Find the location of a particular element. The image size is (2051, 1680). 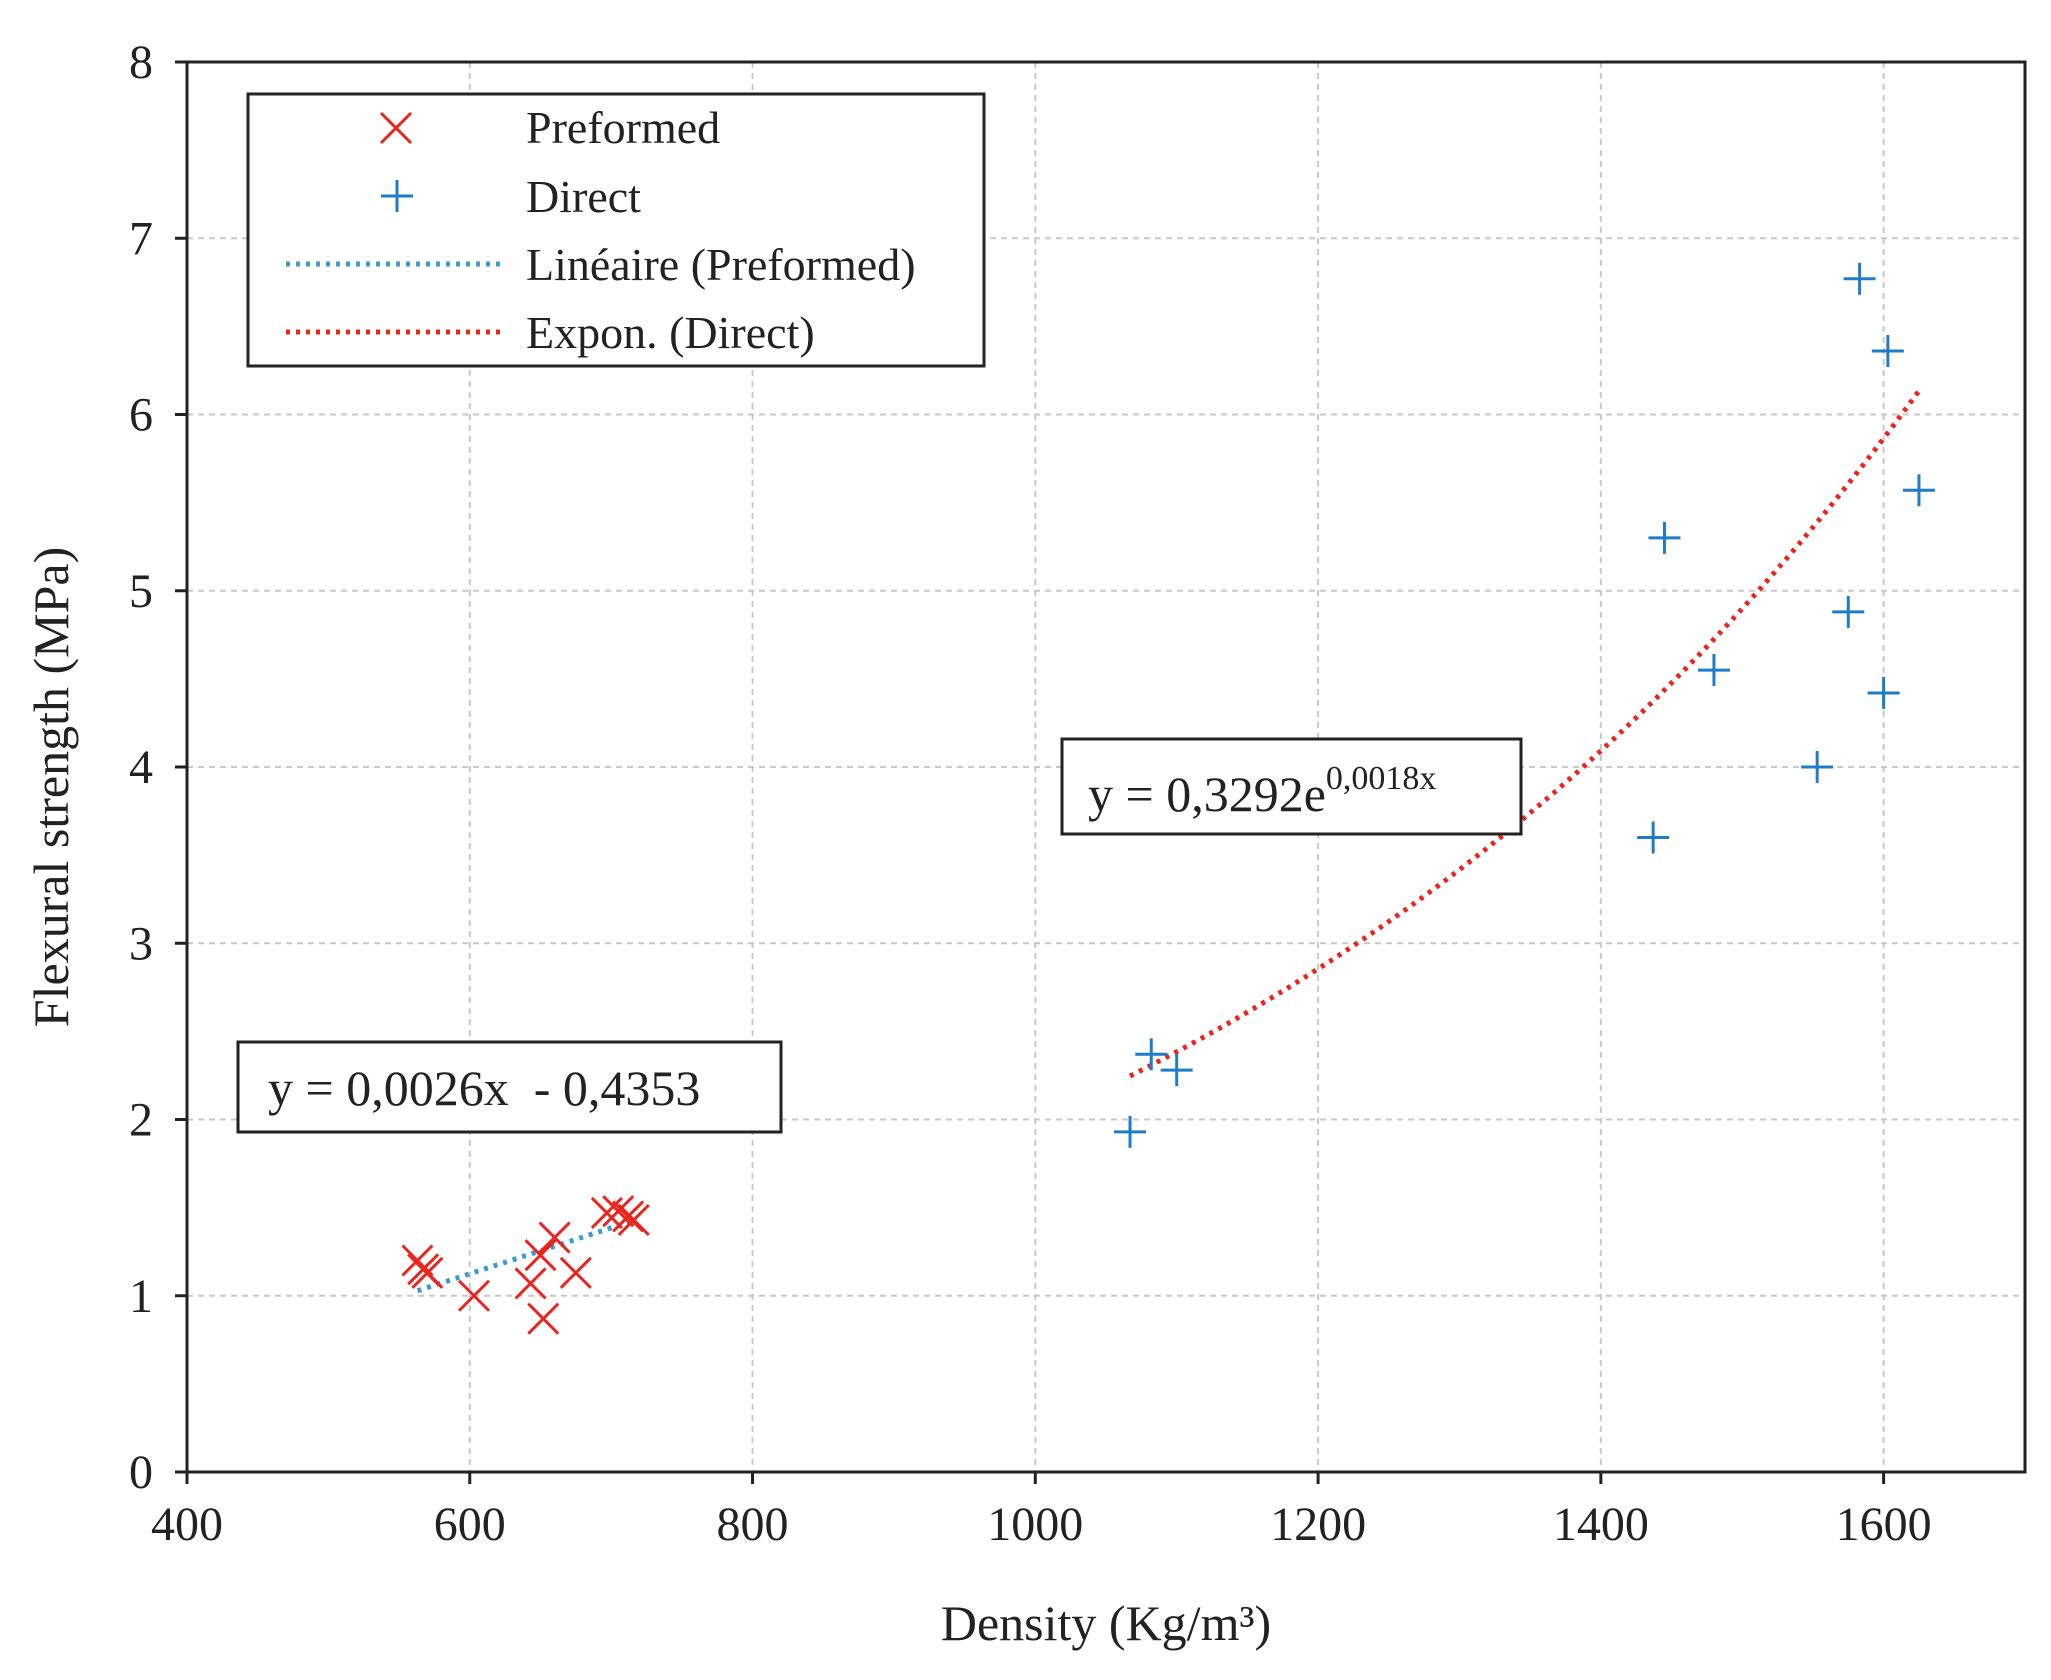

equation-linear: y = 0,0026x - 0,4353 is located at coordinates (484, 1088).